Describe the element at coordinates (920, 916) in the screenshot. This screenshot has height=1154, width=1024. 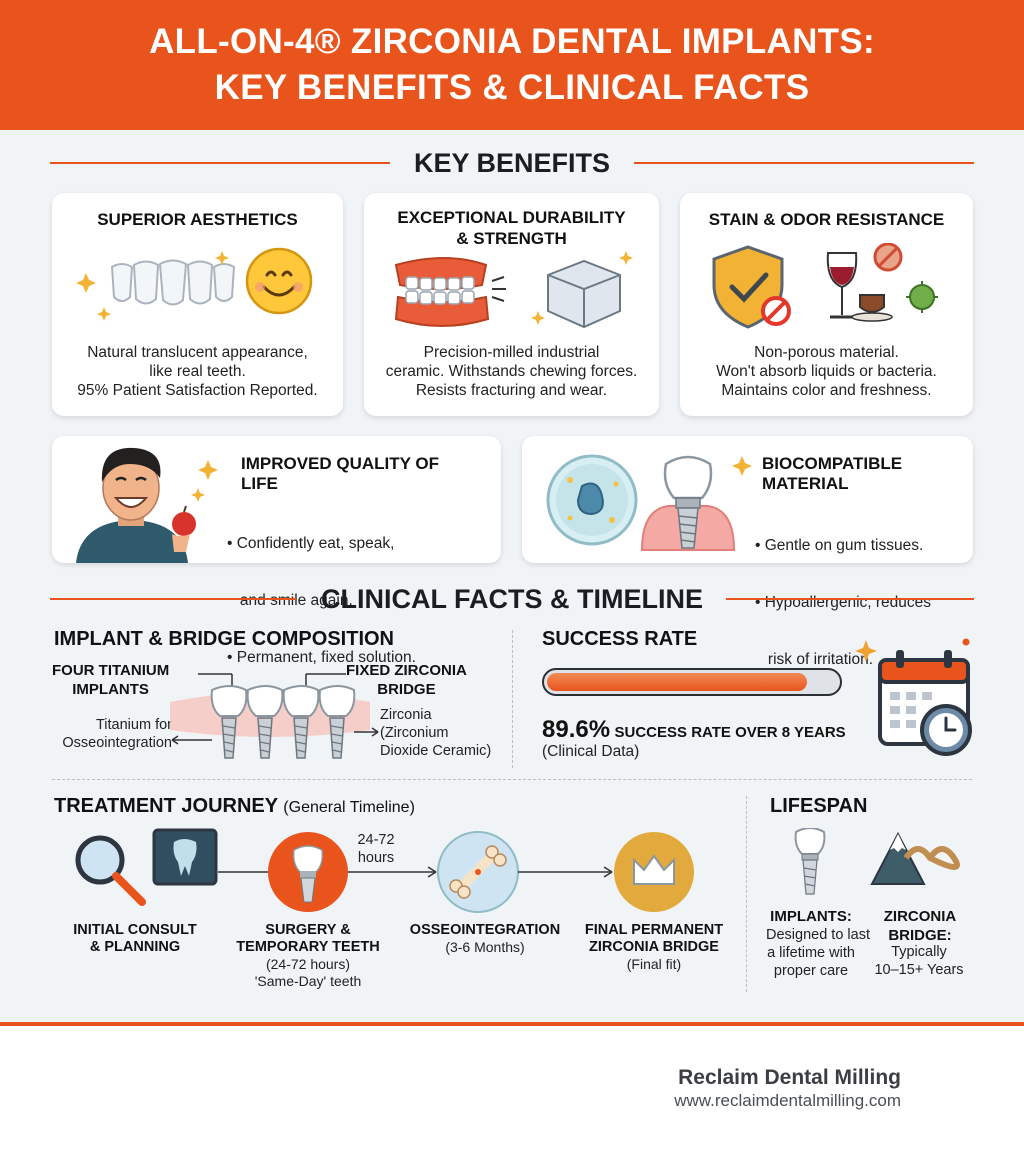
I see `bridge-title-line: ZIRCONIA` at that location.